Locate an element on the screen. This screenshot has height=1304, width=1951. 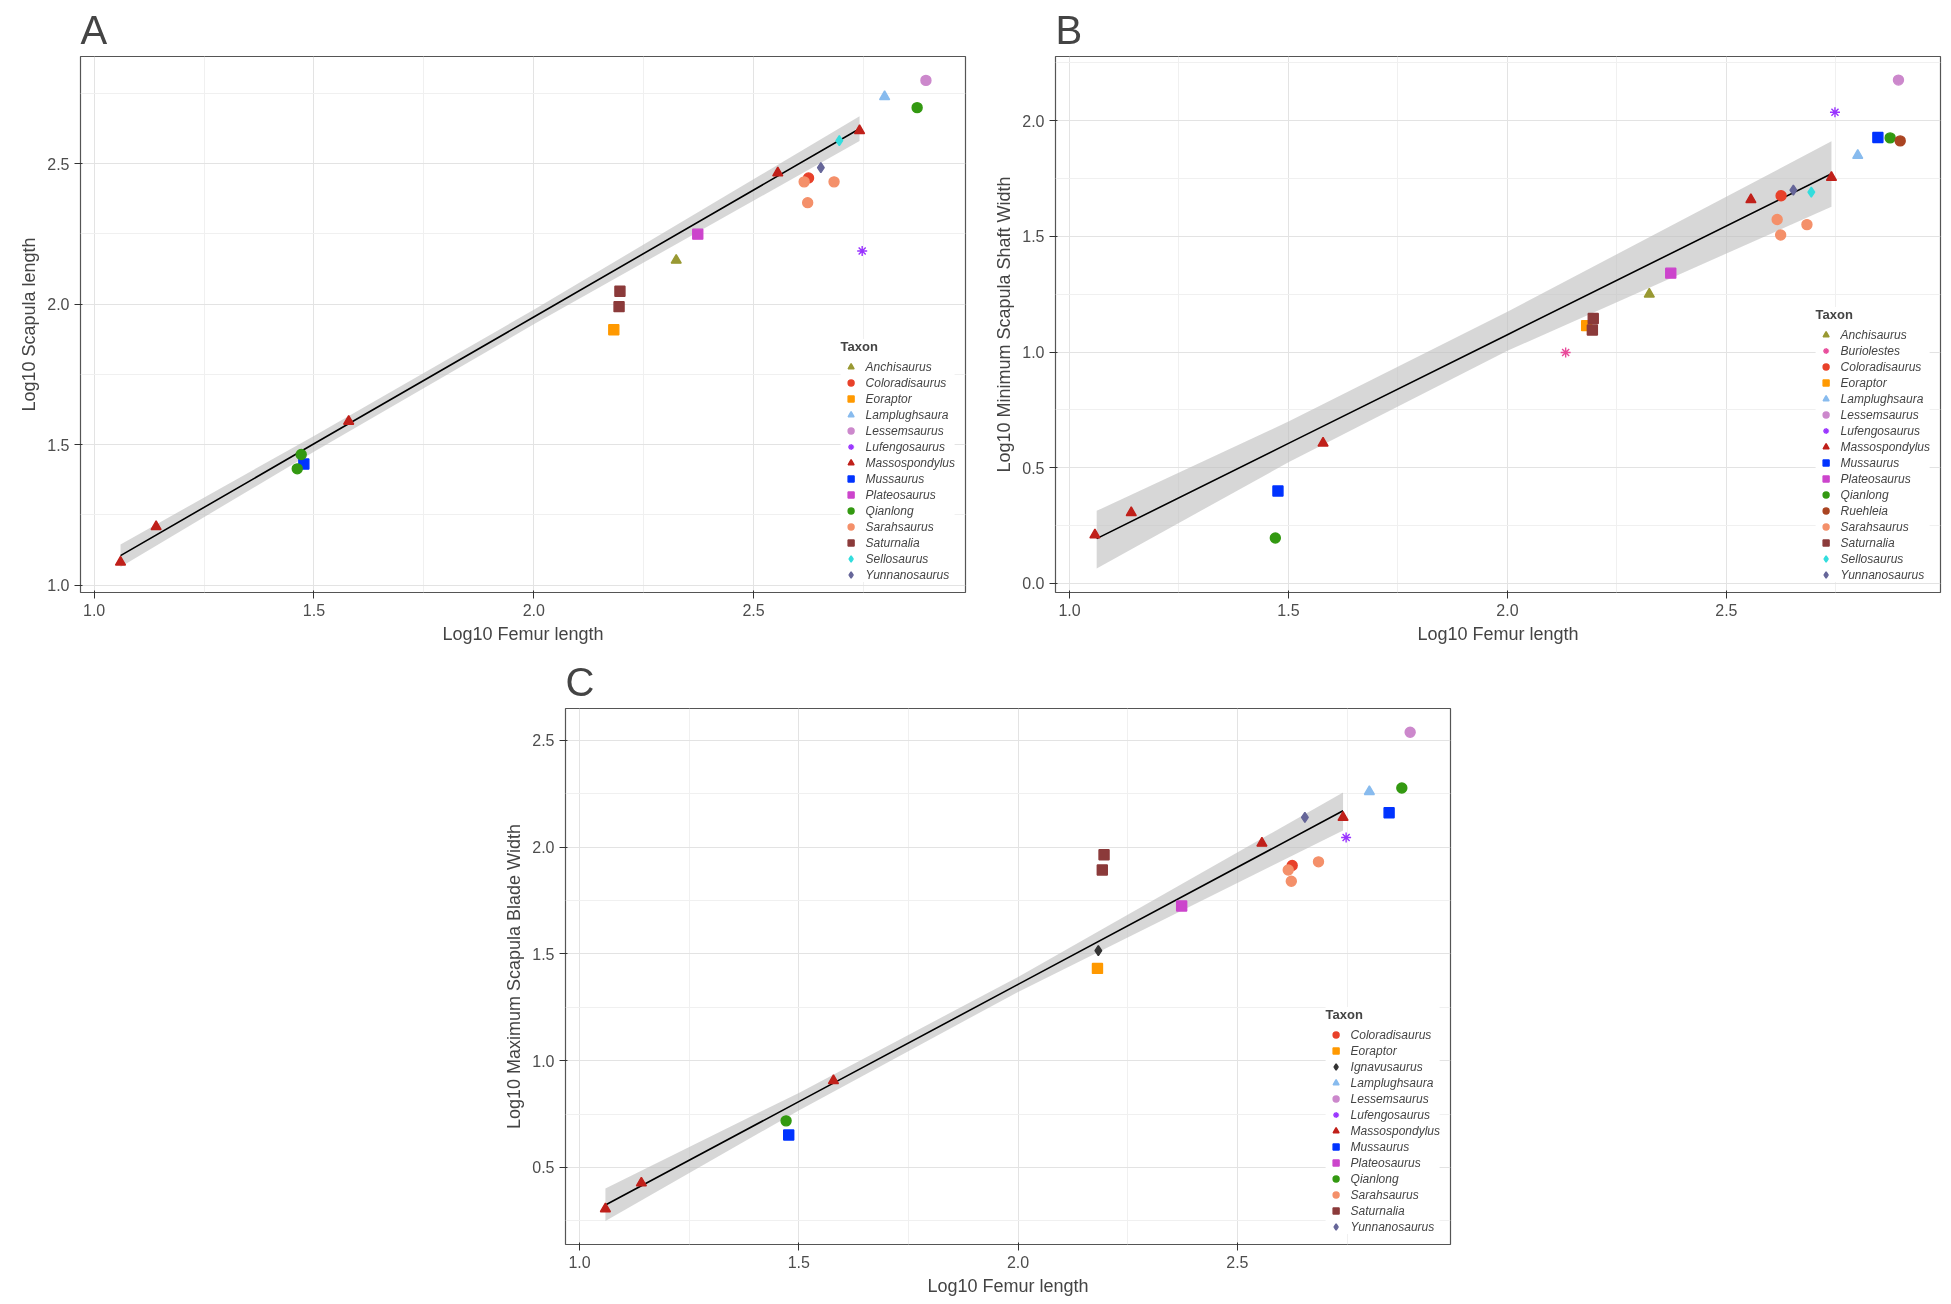
y-tick-label: 1.0 is located at coordinates (1033, 353).